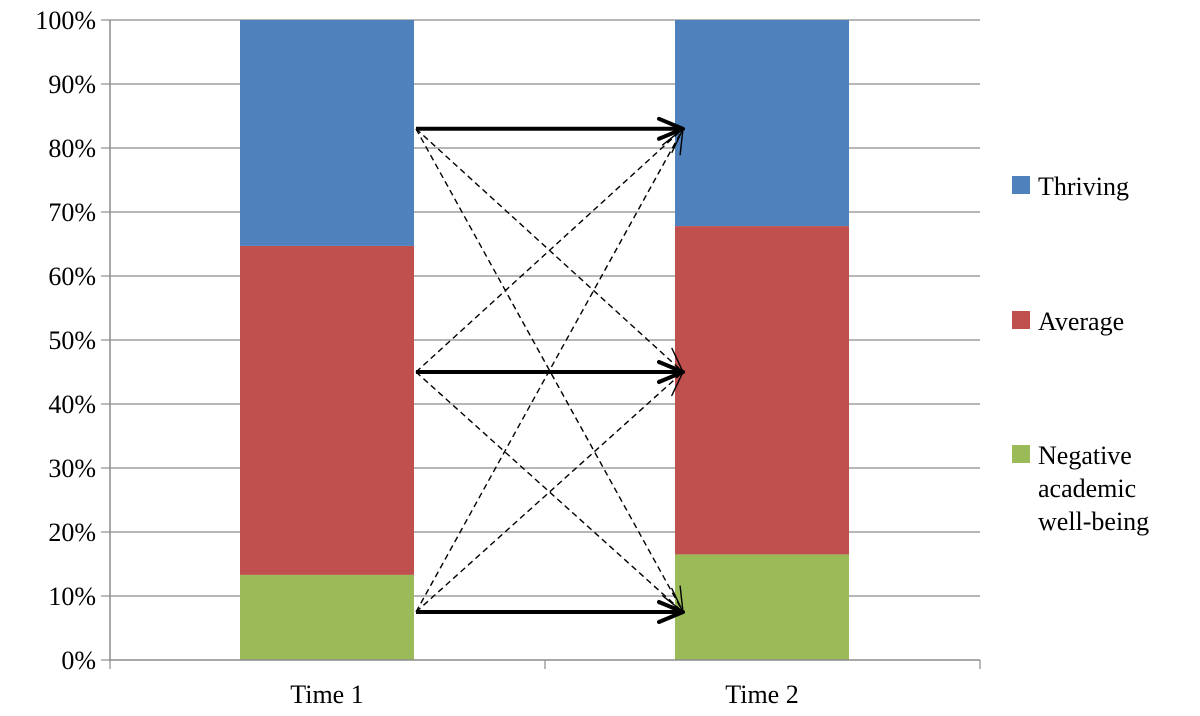 The image size is (1200, 716). What do you see at coordinates (544, 694) in the screenshot?
I see `x-tick-labels: Time 1 Time 2` at bounding box center [544, 694].